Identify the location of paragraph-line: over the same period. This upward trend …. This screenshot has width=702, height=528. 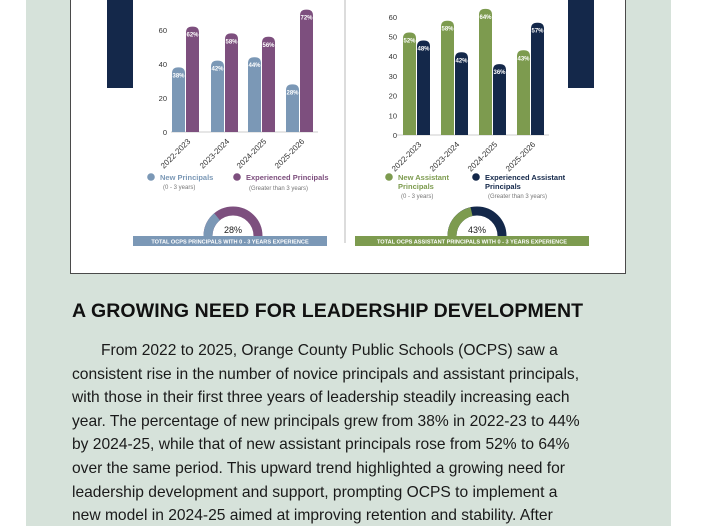
(318, 468).